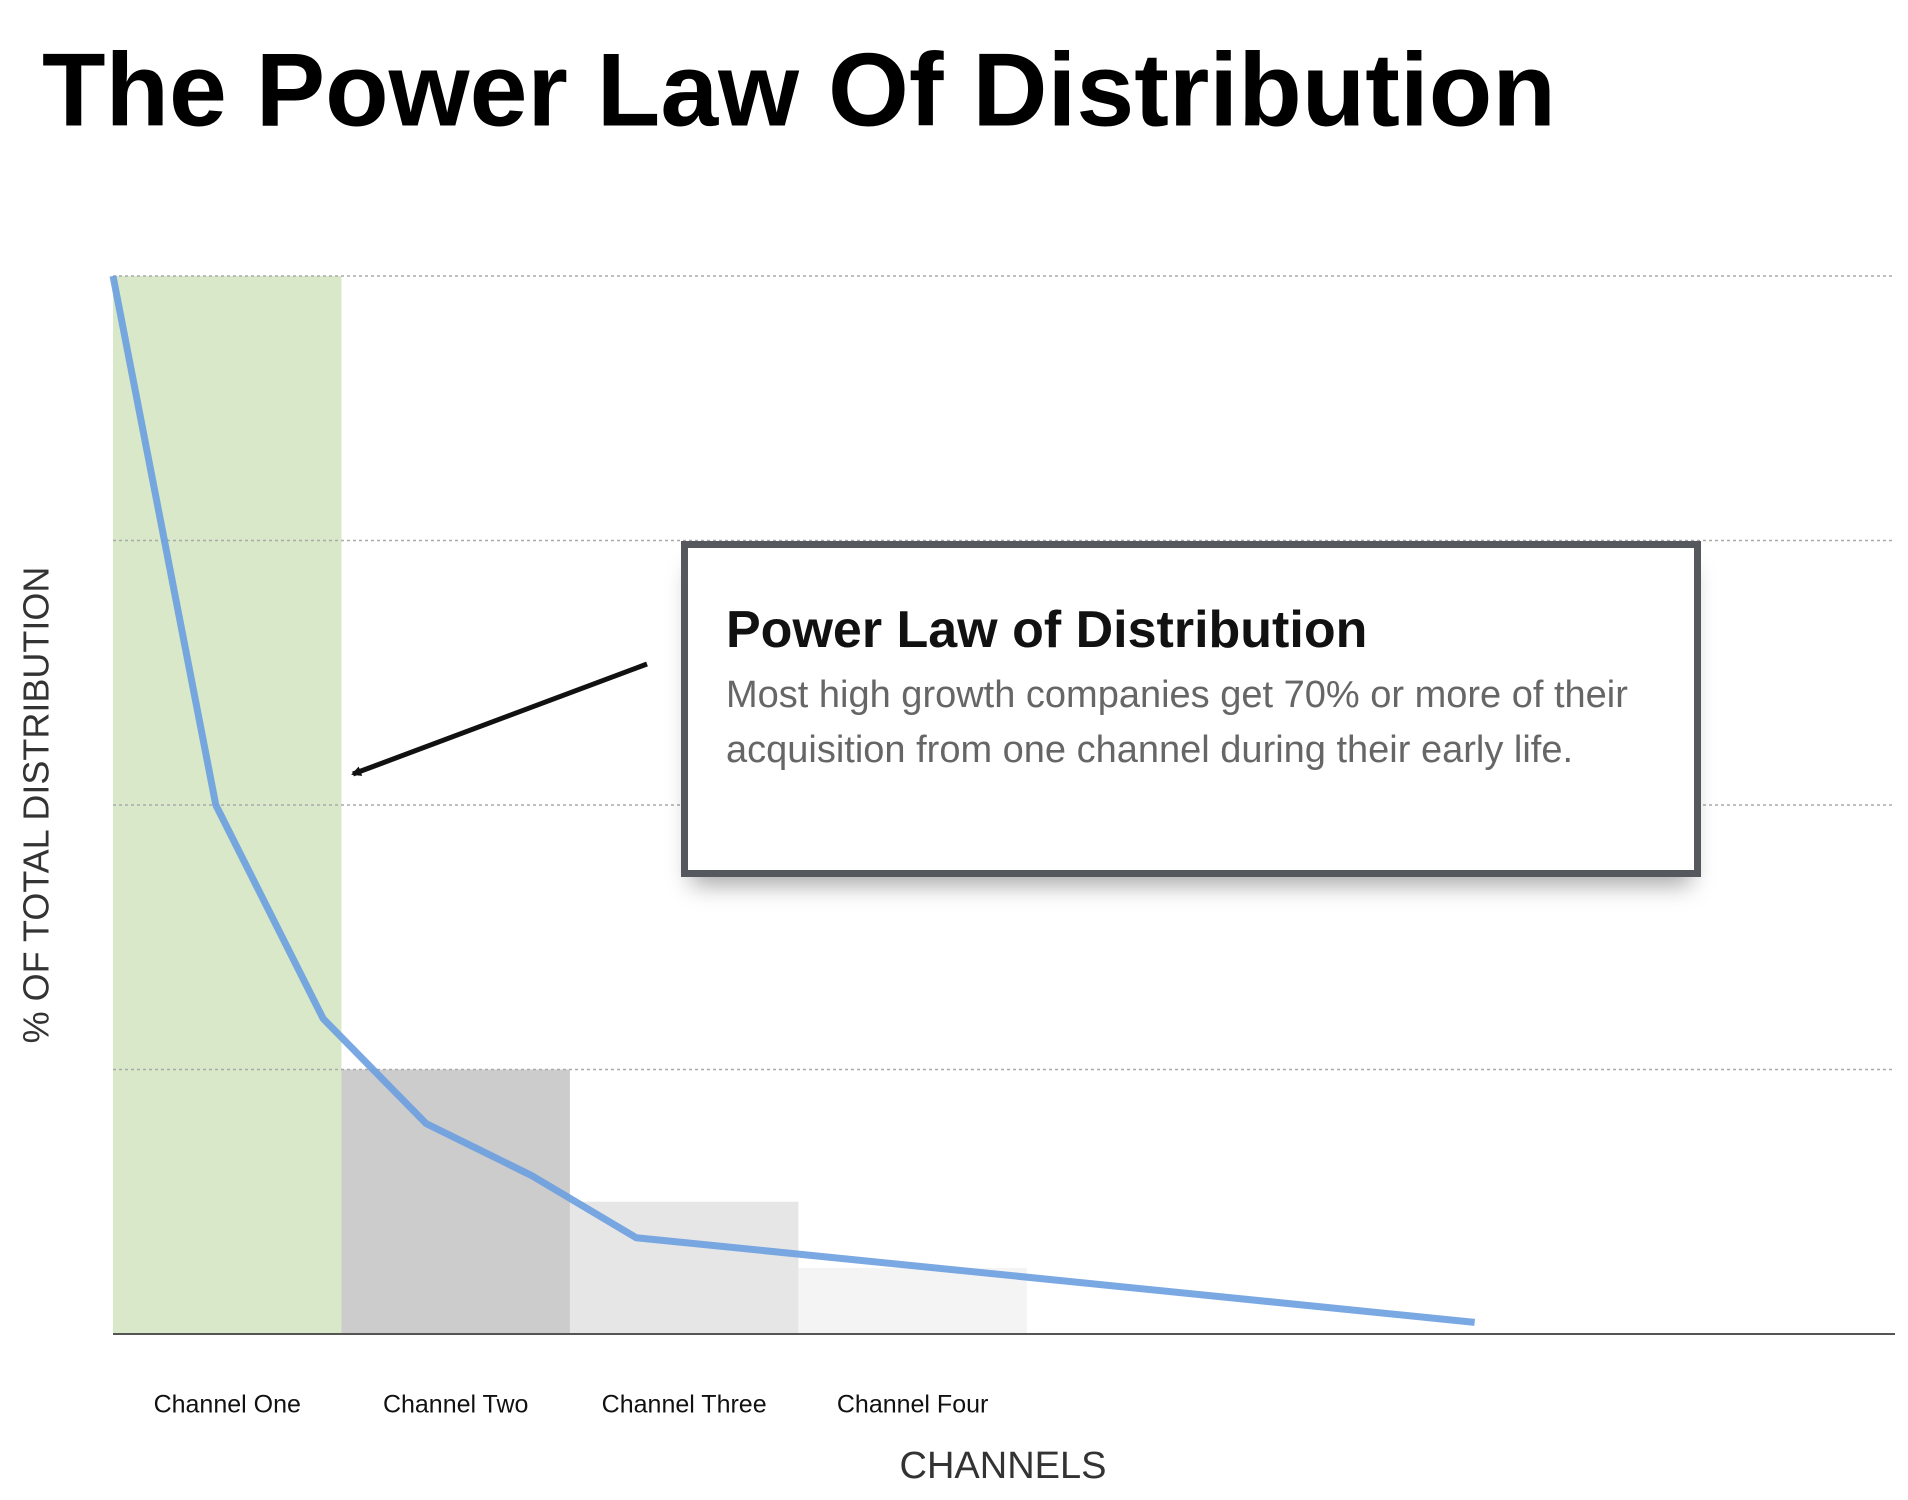 The width and height of the screenshot is (1908, 1500). Describe the element at coordinates (455, 1405) in the screenshot. I see `x-tick-label: Channel Two` at that location.